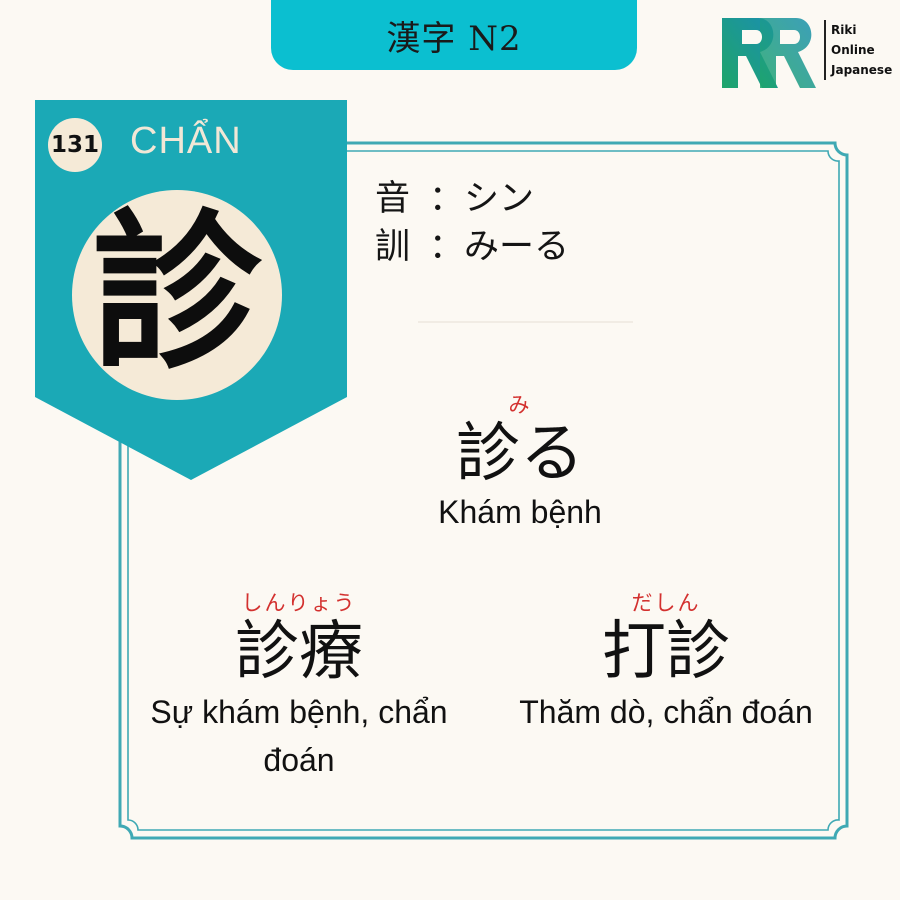 The width and height of the screenshot is (900, 900). Describe the element at coordinates (769, 53) in the screenshot. I see `riki-logo-icon` at that location.